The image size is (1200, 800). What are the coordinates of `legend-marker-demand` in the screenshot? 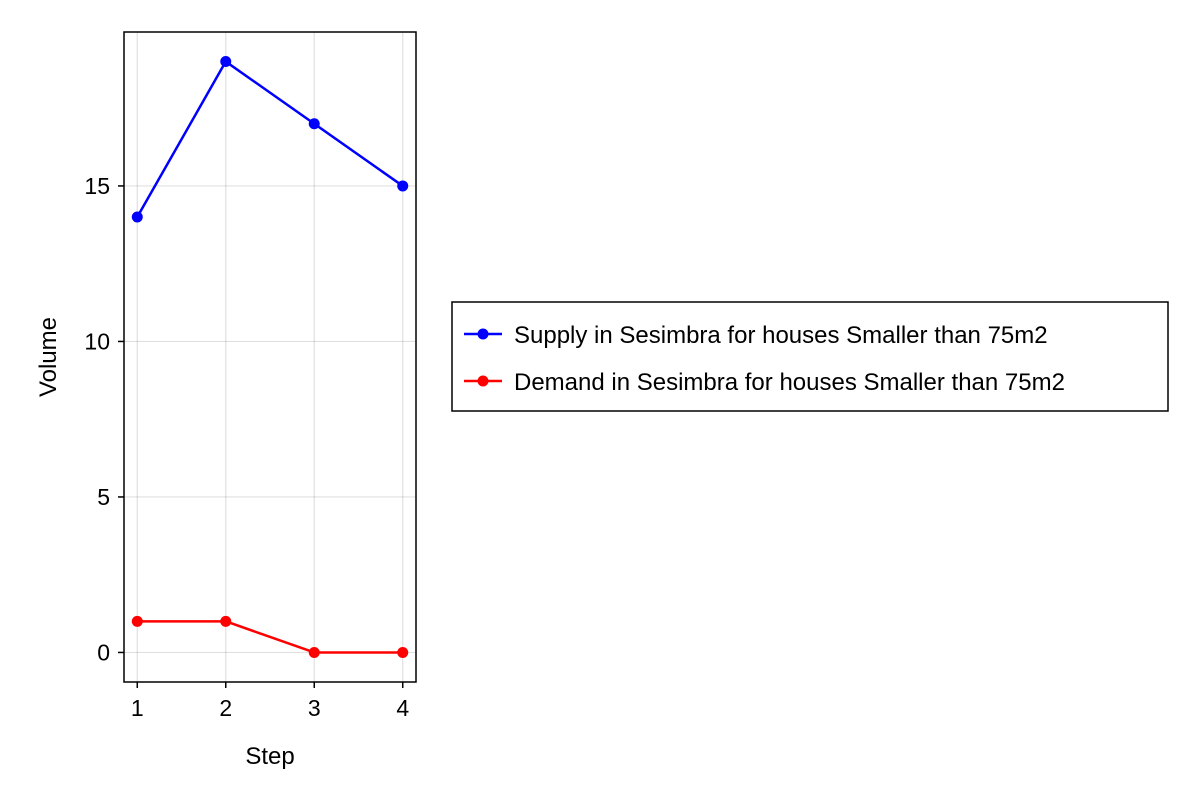 It's located at (483, 381).